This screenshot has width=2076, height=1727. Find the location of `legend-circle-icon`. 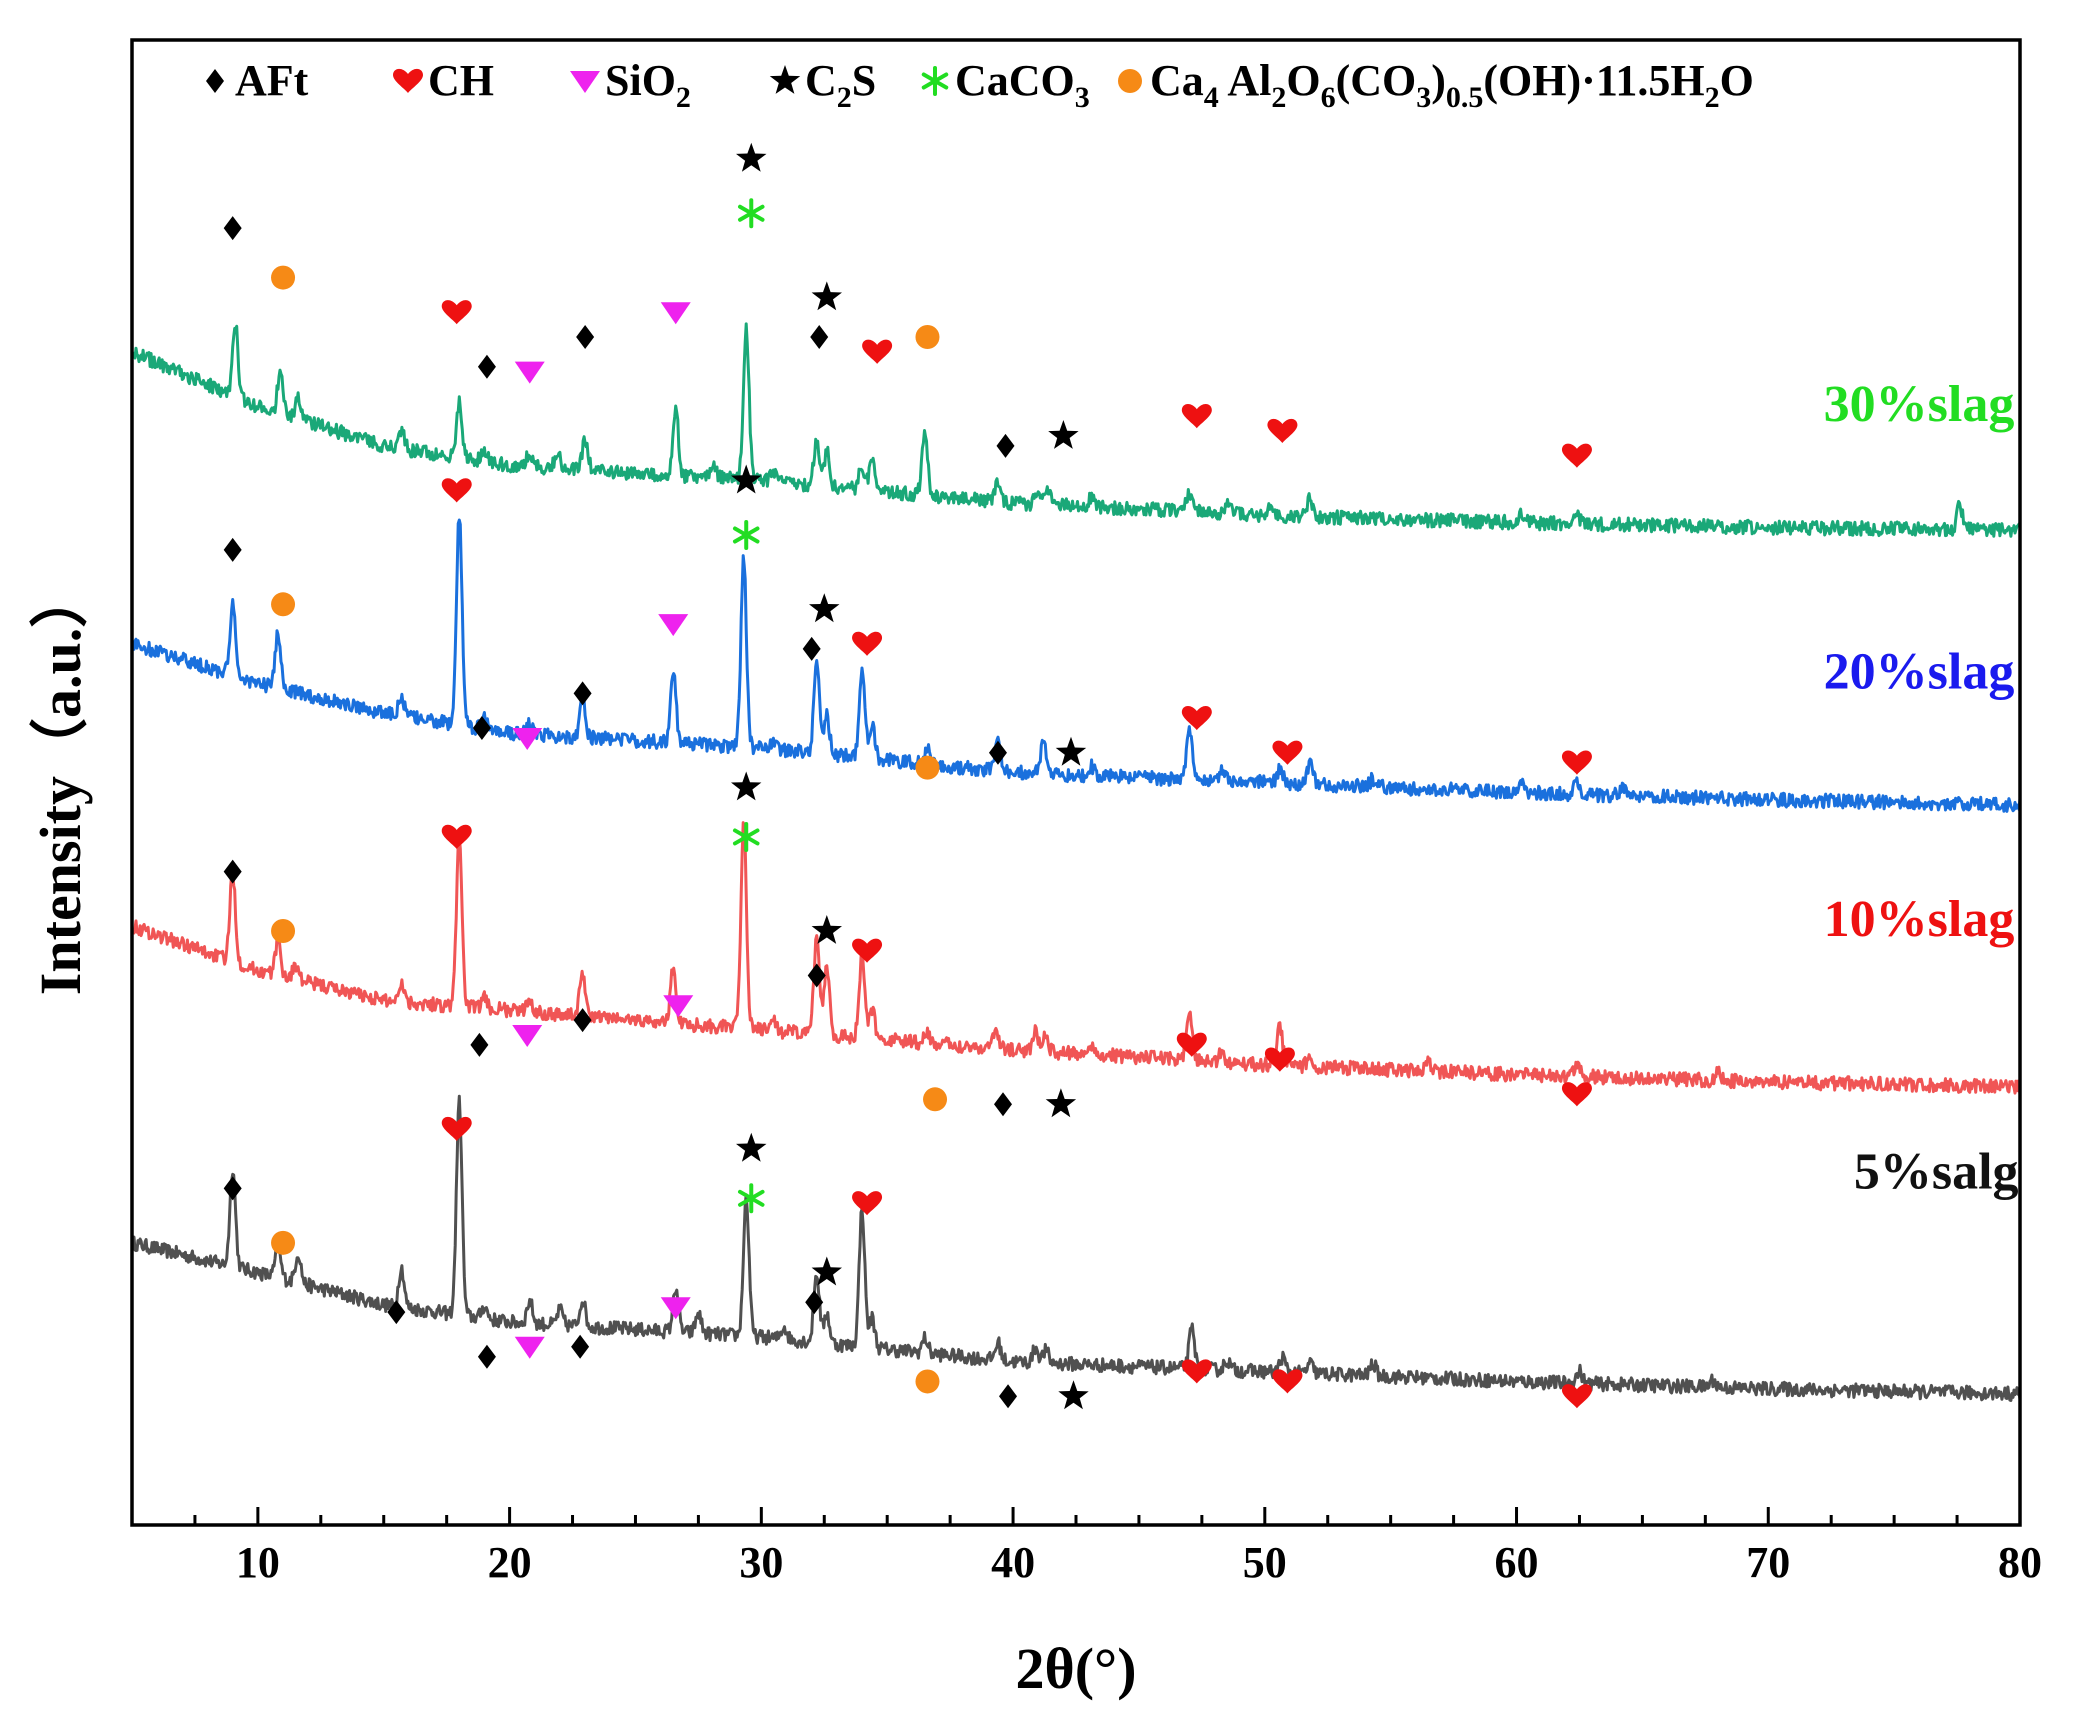

legend-circle-icon is located at coordinates (1130, 81).